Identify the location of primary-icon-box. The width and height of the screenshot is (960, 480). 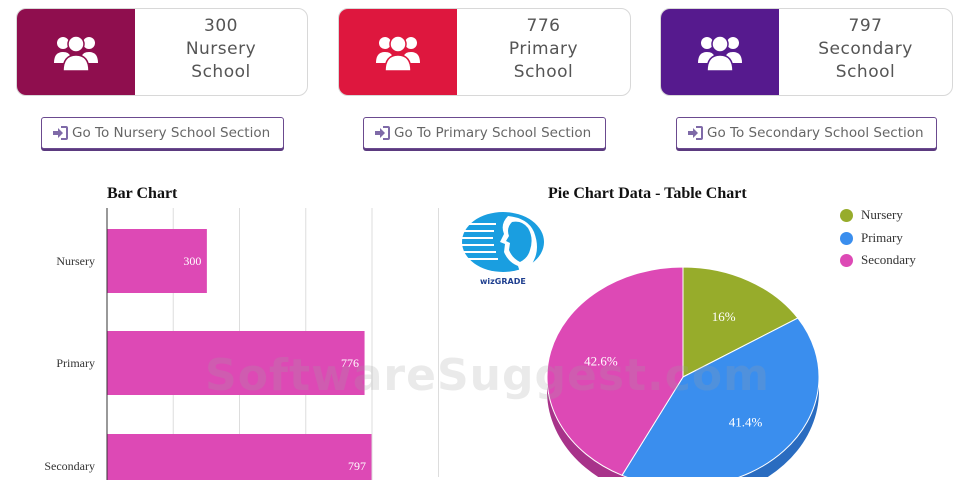
(398, 52).